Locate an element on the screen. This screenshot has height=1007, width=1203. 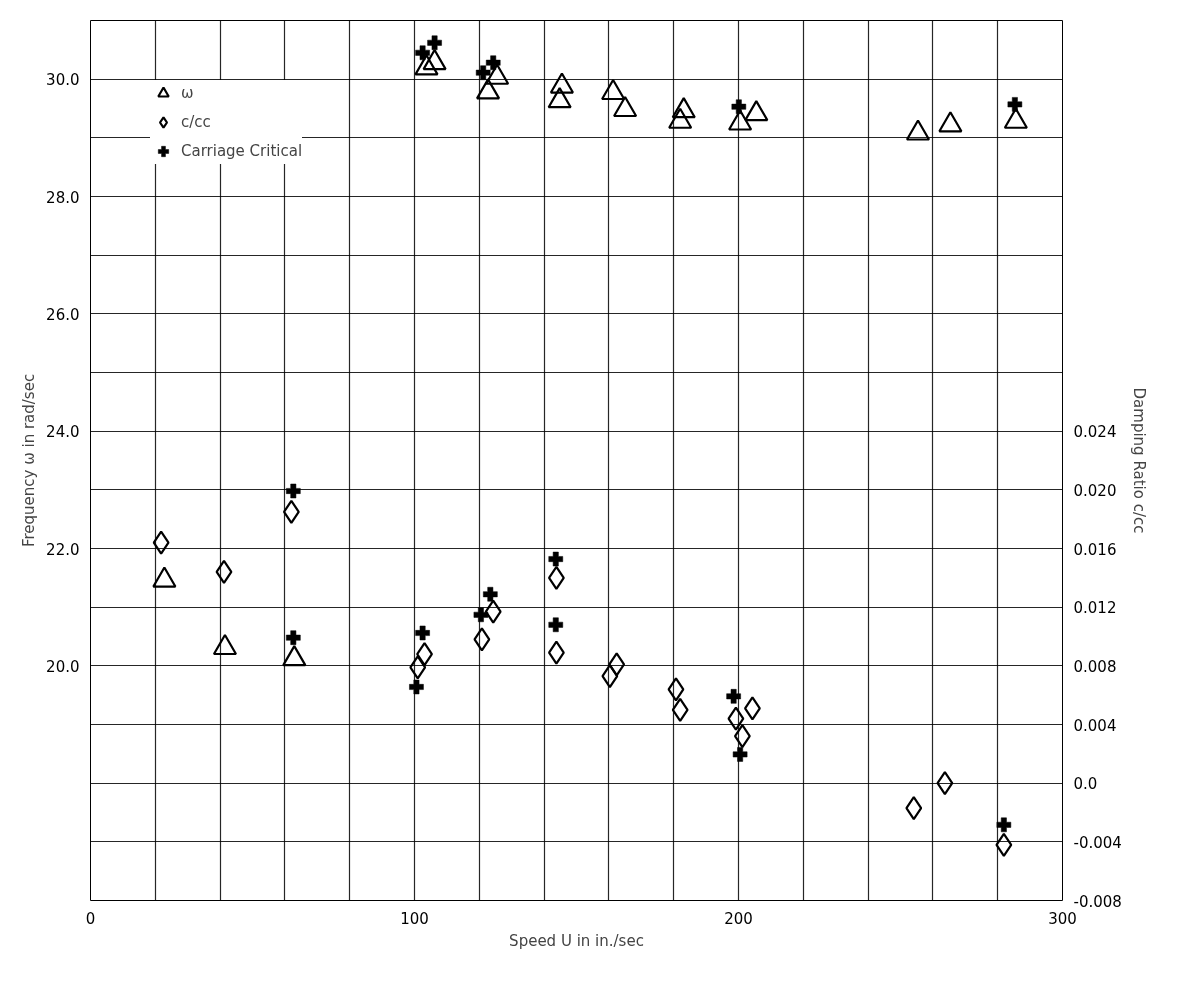
y2-tick-label: 0.008 is located at coordinates (1095, 666).